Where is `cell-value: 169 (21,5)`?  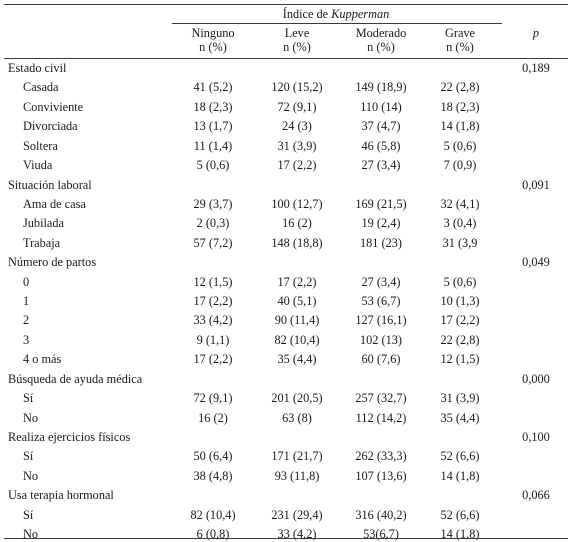
cell-value: 169 (21,5) is located at coordinates (381, 203).